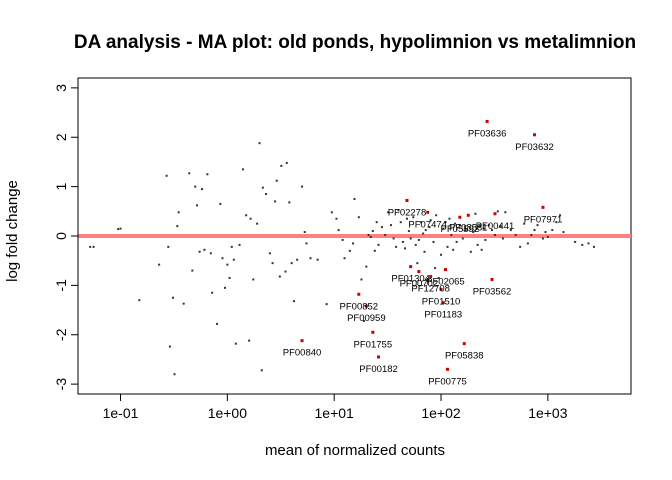 The image size is (672, 480). I want to click on point-label: PF00182, so click(378, 369).